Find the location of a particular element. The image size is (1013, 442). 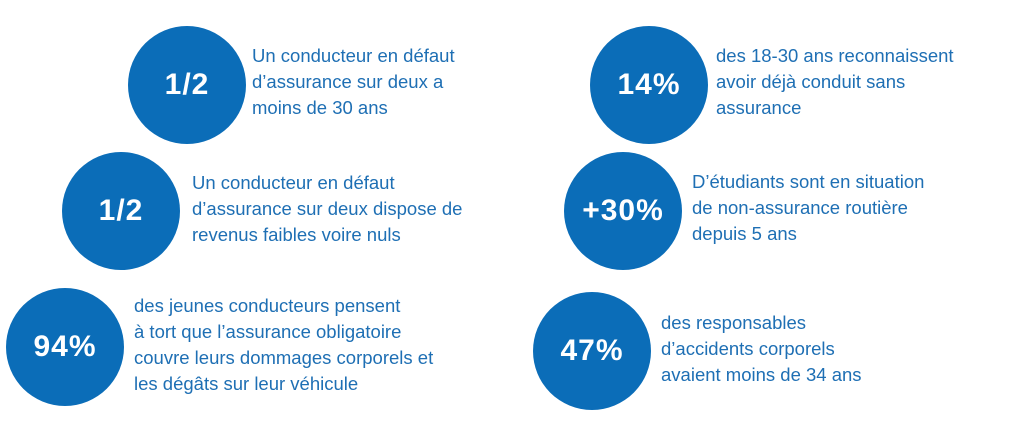

stat-circle: +30% is located at coordinates (623, 211).